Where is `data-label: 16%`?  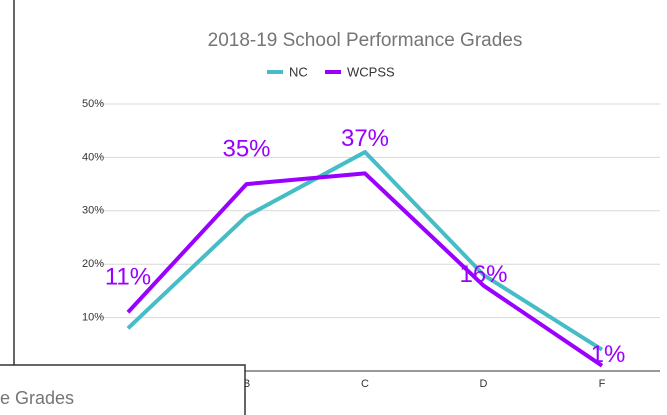
data-label: 16% is located at coordinates (483, 274).